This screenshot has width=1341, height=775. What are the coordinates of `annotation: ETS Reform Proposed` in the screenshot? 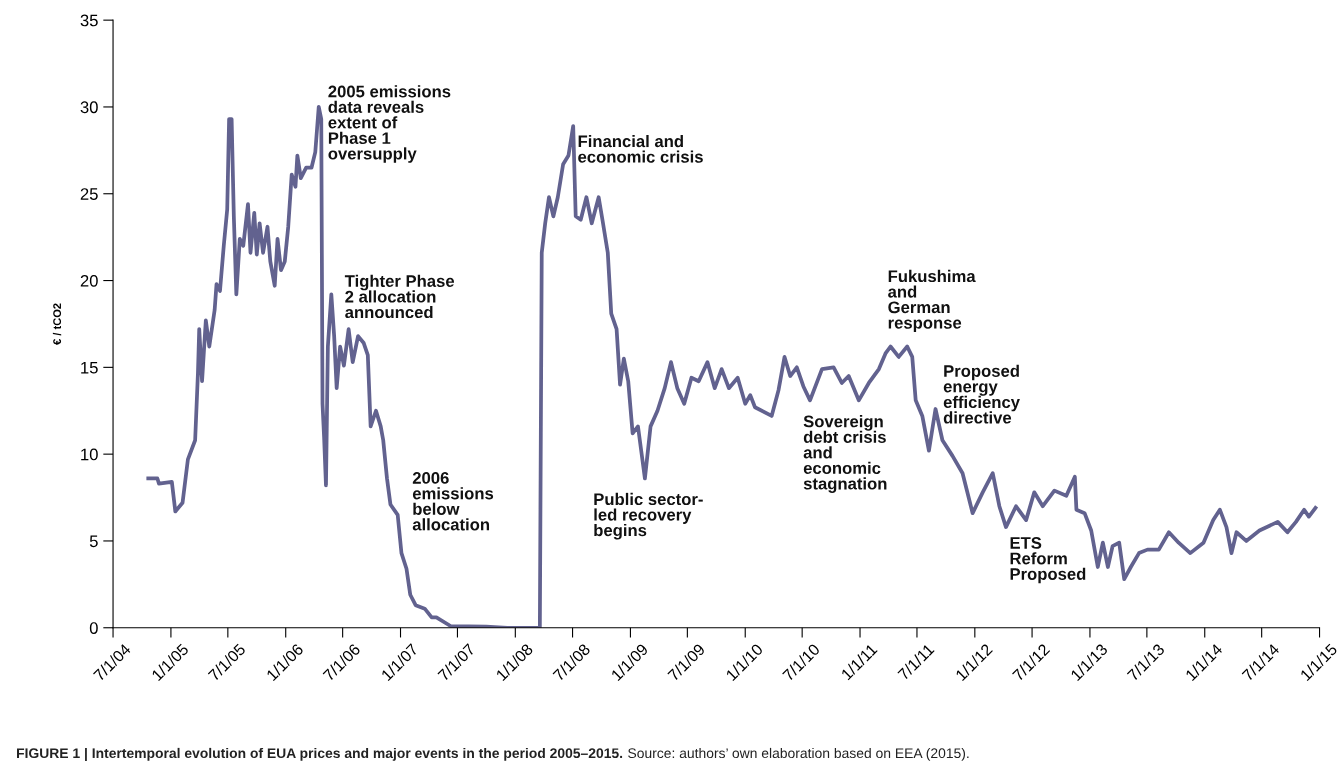 It's located at (1048, 560).